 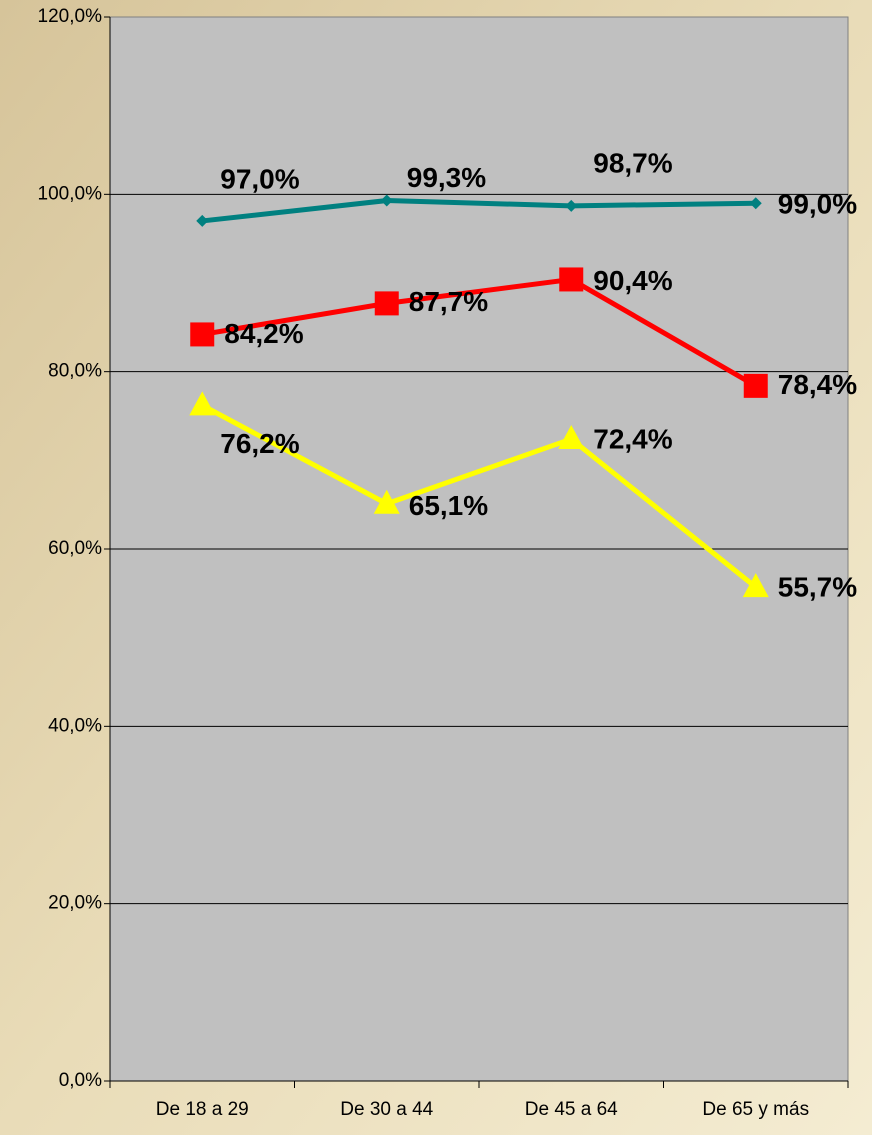 What do you see at coordinates (70, 193) in the screenshot?
I see `y-tick-label: 100,0%` at bounding box center [70, 193].